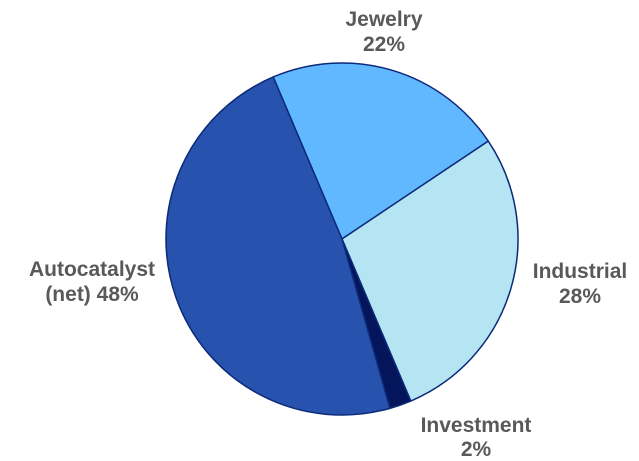 This screenshot has width=639, height=461. Describe the element at coordinates (476, 449) in the screenshot. I see `slice-label-line: 2%` at that location.